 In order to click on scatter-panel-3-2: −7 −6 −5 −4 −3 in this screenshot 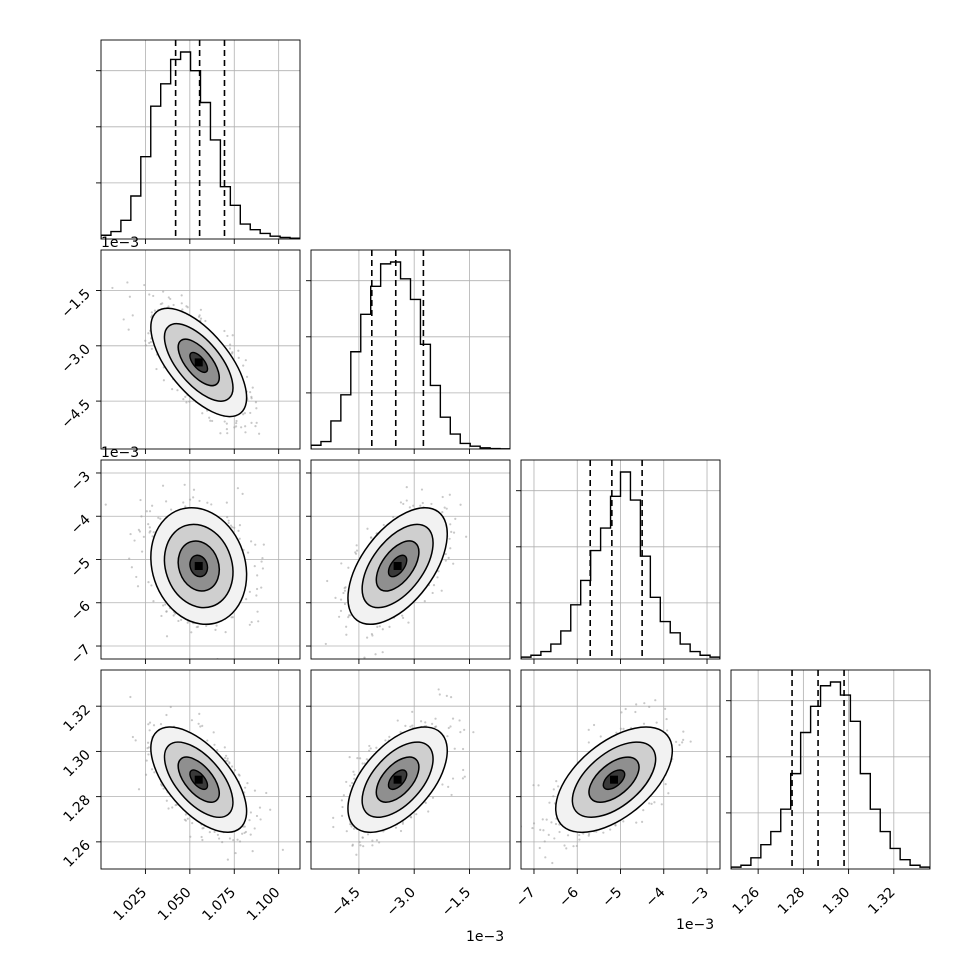, I will do `click(617, 789)`.